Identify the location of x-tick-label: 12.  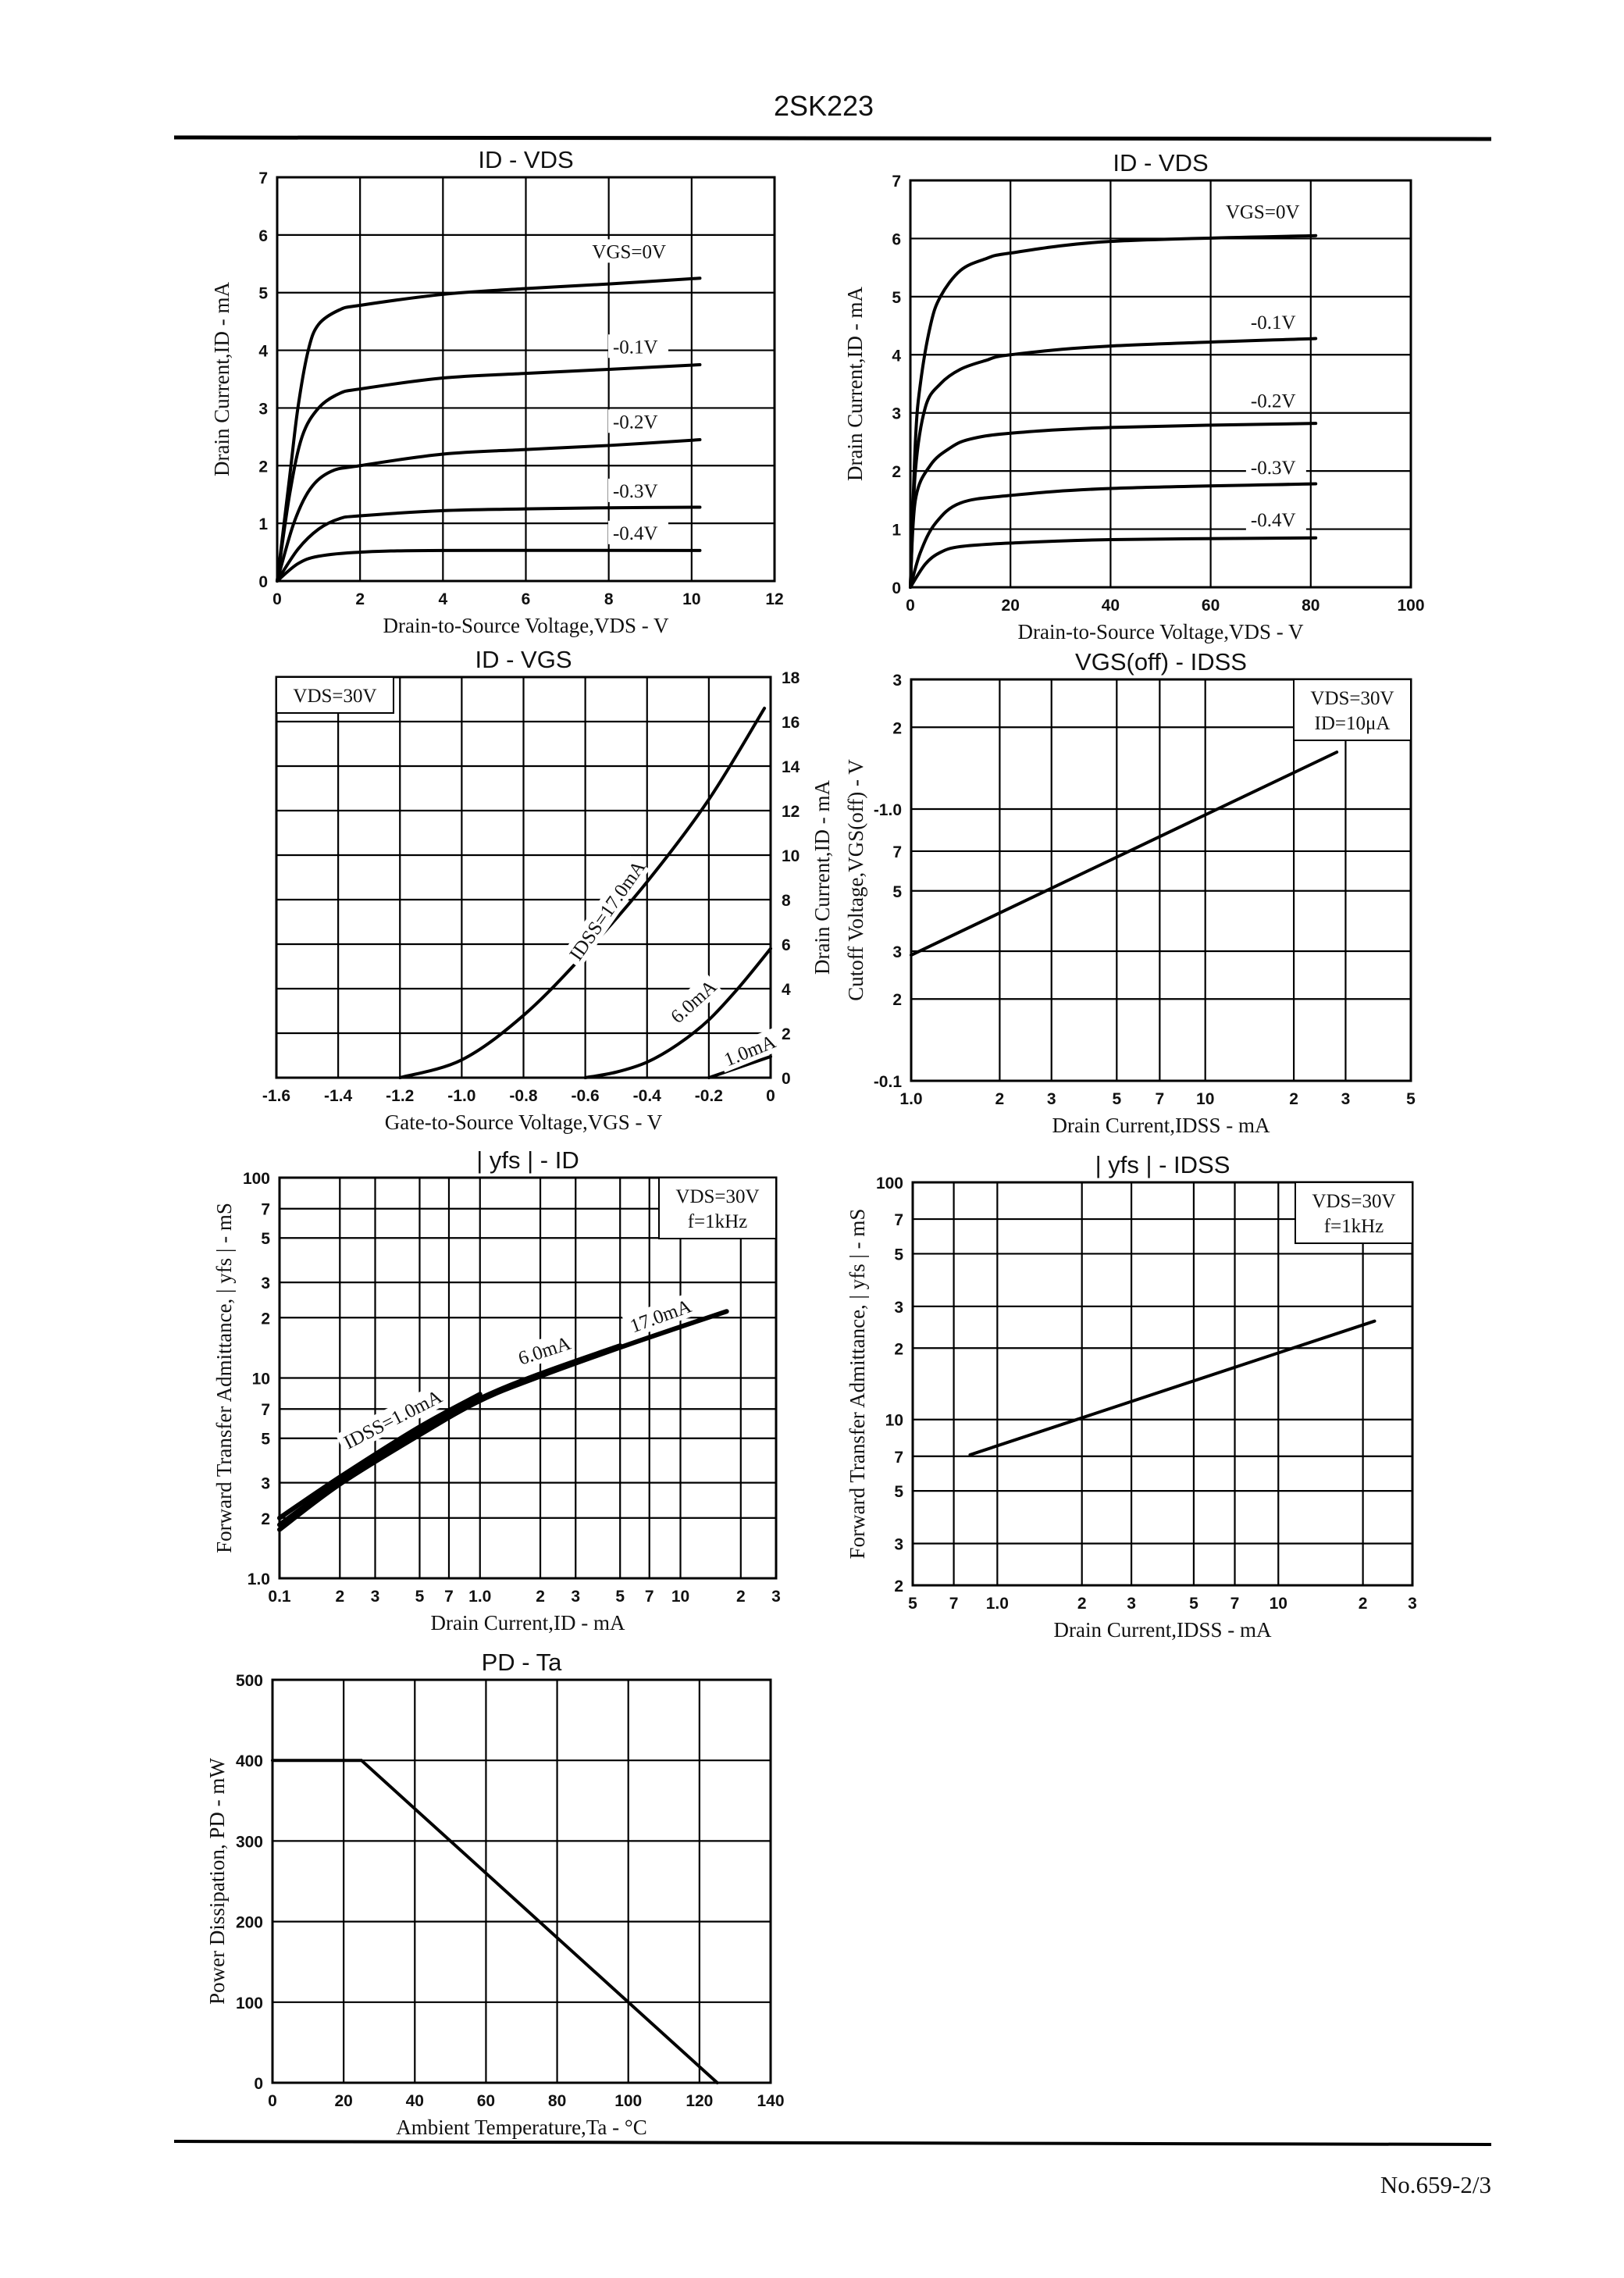
(774, 599).